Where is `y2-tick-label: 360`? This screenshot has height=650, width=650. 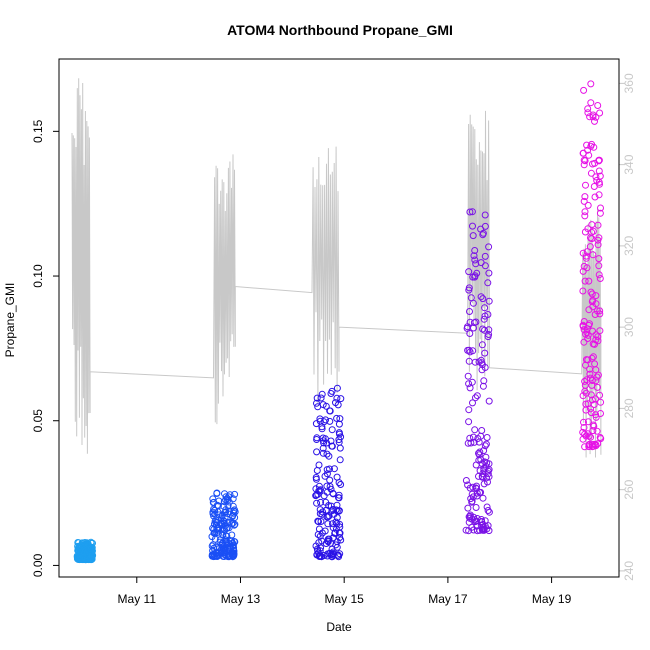 y2-tick-label: 360 is located at coordinates (629, 83).